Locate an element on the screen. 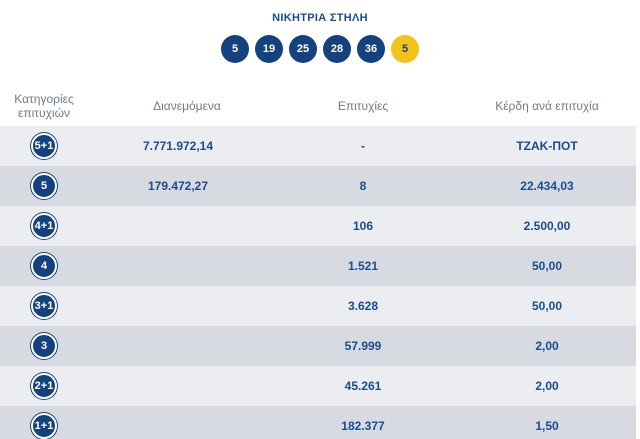  category-badge: 5 is located at coordinates (44, 186).